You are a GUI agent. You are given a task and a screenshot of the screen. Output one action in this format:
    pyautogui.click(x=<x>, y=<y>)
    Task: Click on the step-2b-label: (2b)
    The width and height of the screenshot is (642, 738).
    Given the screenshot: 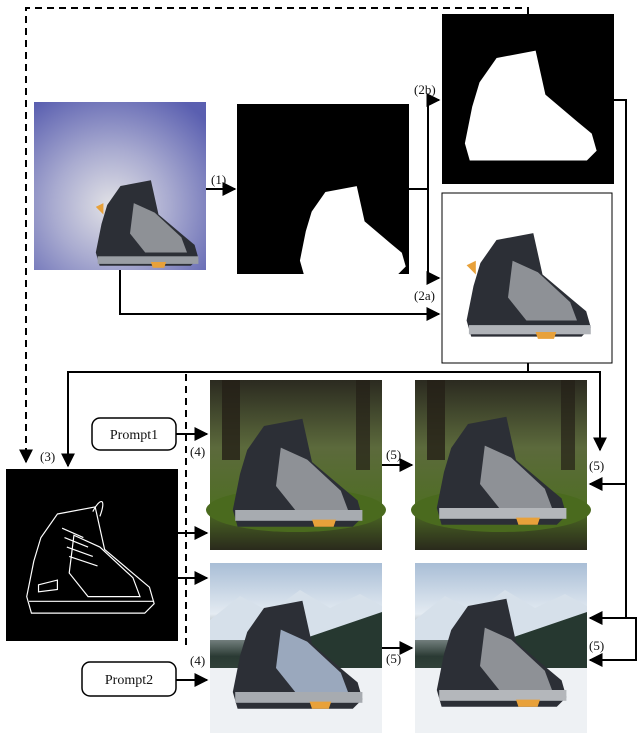 What is the action you would take?
    pyautogui.click(x=425, y=89)
    